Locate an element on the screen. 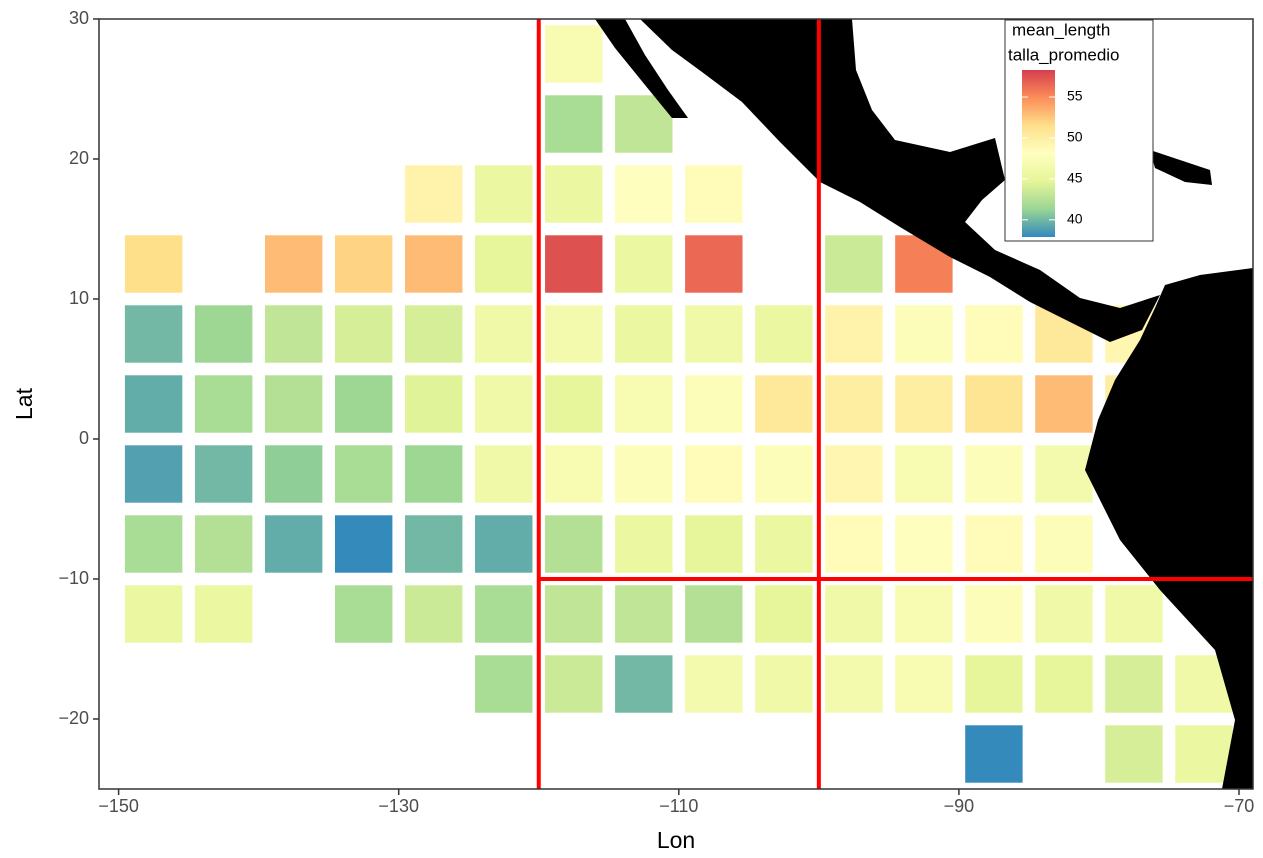 The height and width of the screenshot is (858, 1263). y-axis-title: Lat is located at coordinates (24, 403).